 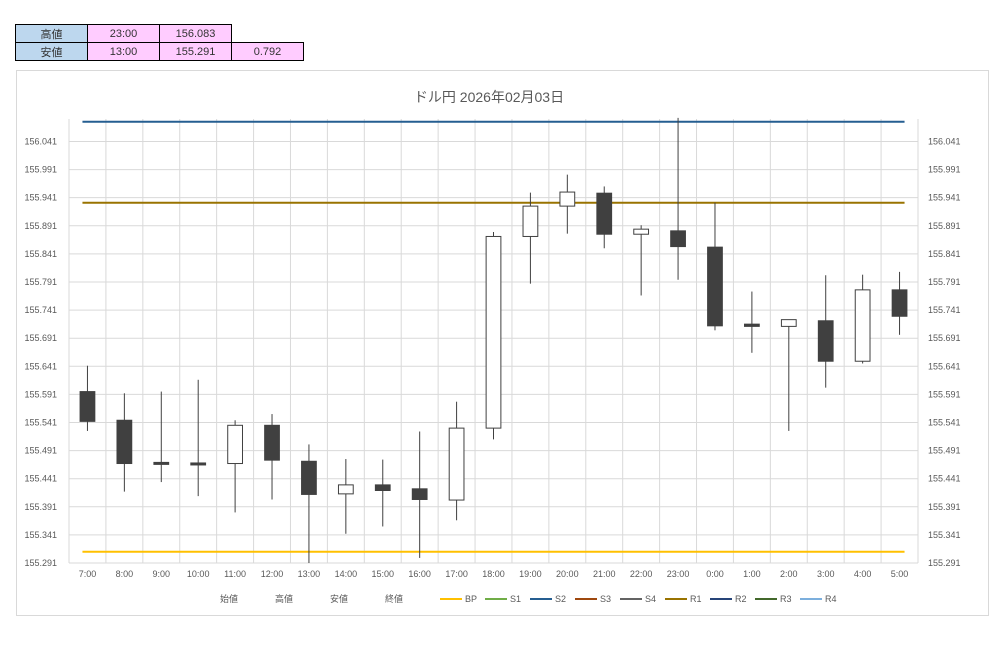 I want to click on y-tick-label-right: 155.691, so click(x=944, y=338).